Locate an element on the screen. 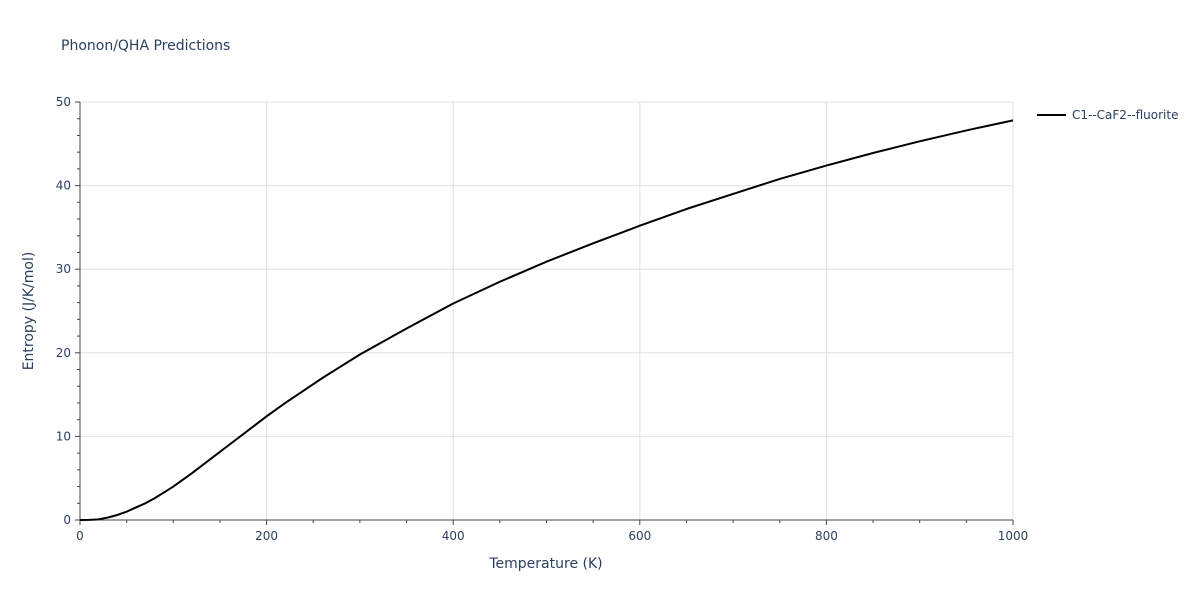 The width and height of the screenshot is (1200, 600). y-tick-label: 30 is located at coordinates (63, 269).